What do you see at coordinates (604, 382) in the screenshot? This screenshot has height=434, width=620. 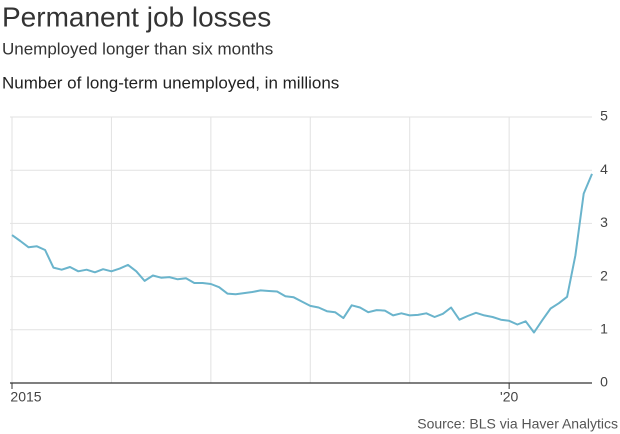 I see `y-tick-label: 0` at bounding box center [604, 382].